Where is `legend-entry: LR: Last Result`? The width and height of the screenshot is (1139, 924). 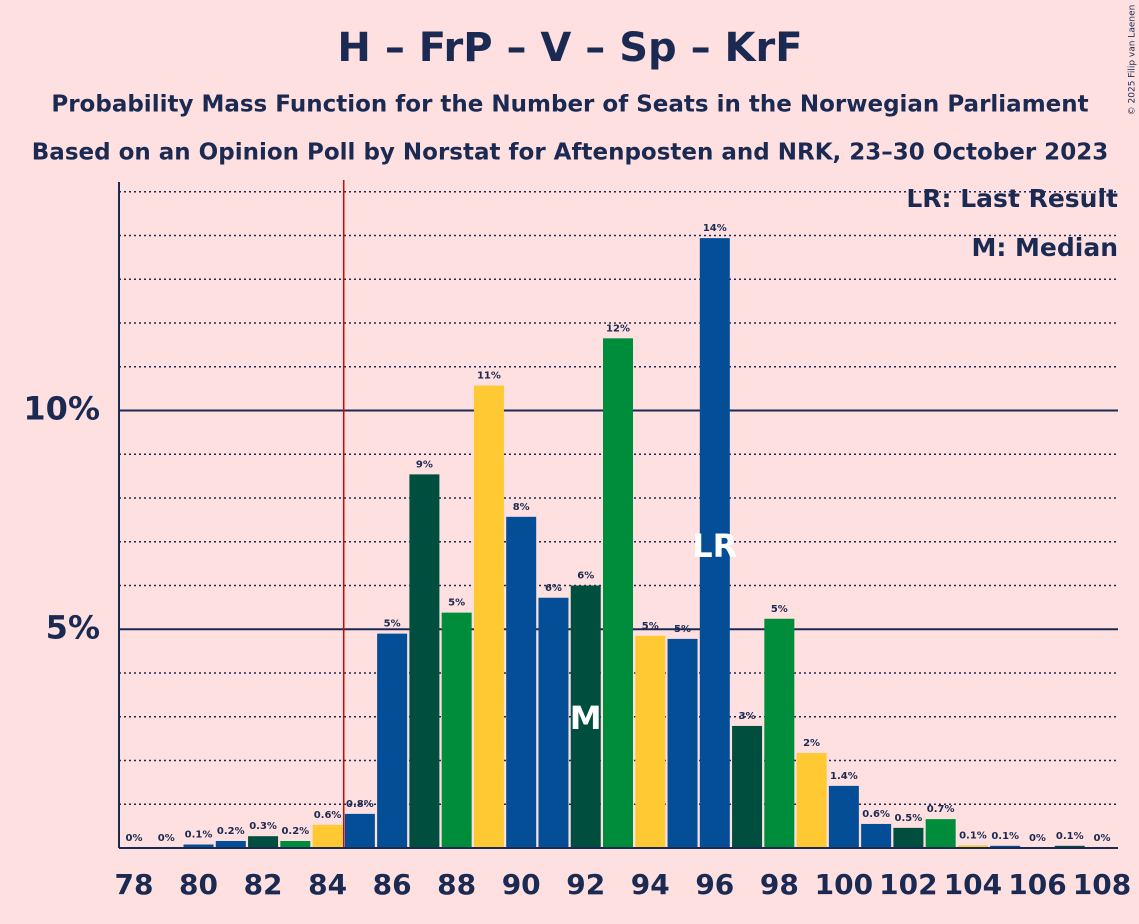 legend-entry: LR: Last Result is located at coordinates (1012, 198).